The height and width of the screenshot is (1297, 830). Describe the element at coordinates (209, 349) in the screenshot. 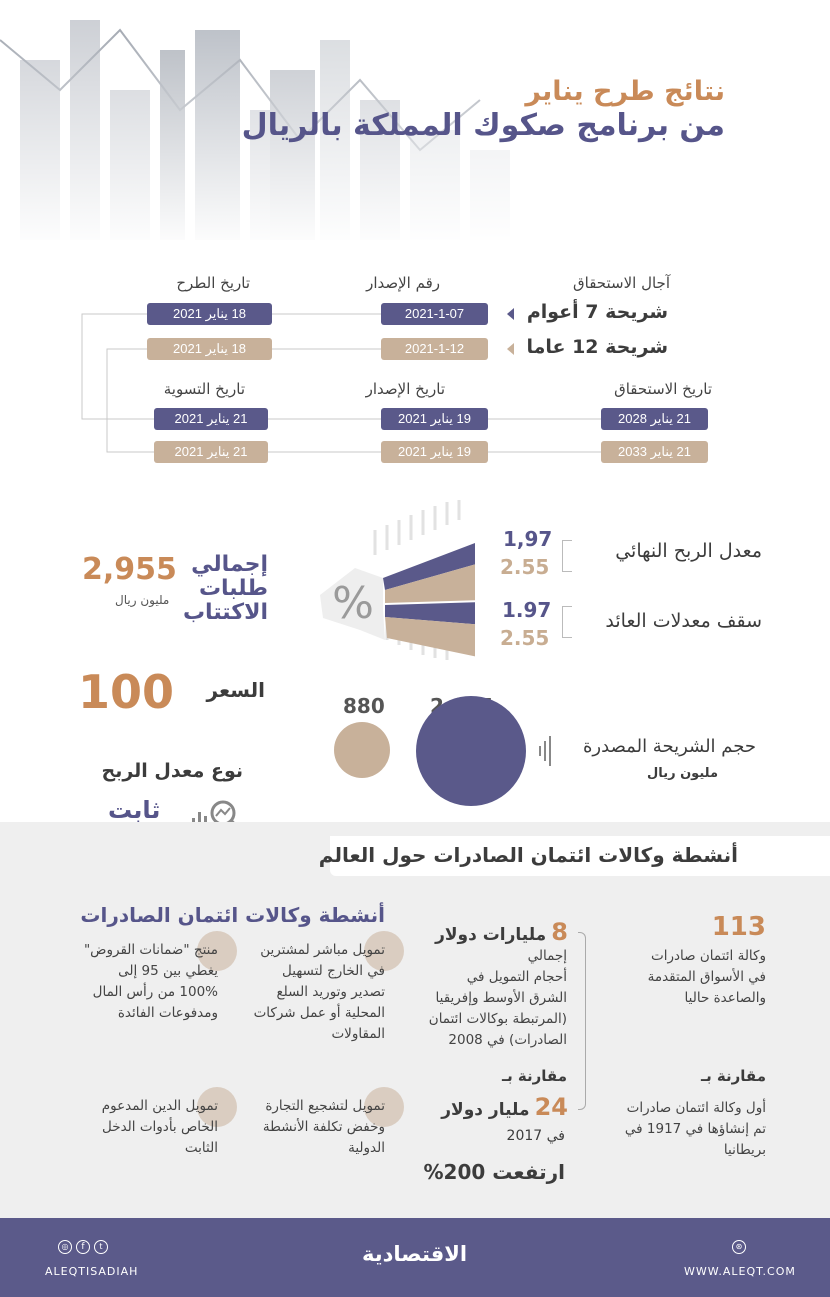

I see `offering-date-12: 18 يناير 2021` at that location.